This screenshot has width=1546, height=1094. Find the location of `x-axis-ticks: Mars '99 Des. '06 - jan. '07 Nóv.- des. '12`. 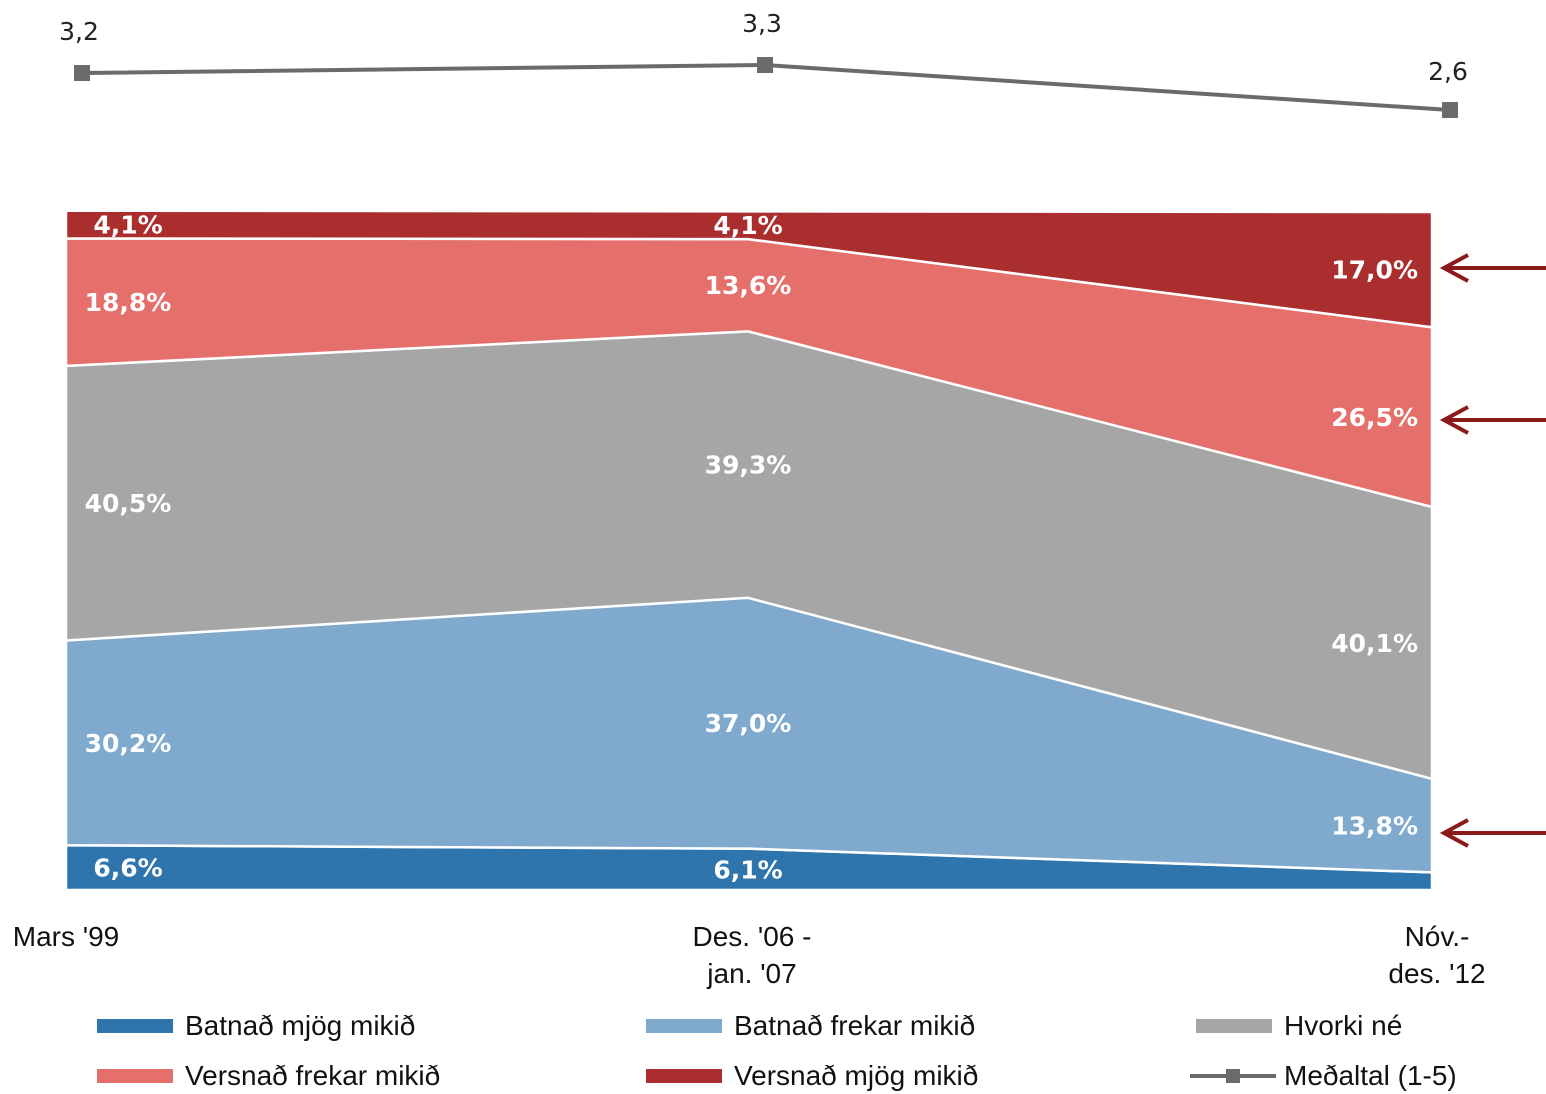

x-axis-ticks: Mars '99 Des. '06 - jan. '07 Nóv.- des. '12 is located at coordinates (749, 955).